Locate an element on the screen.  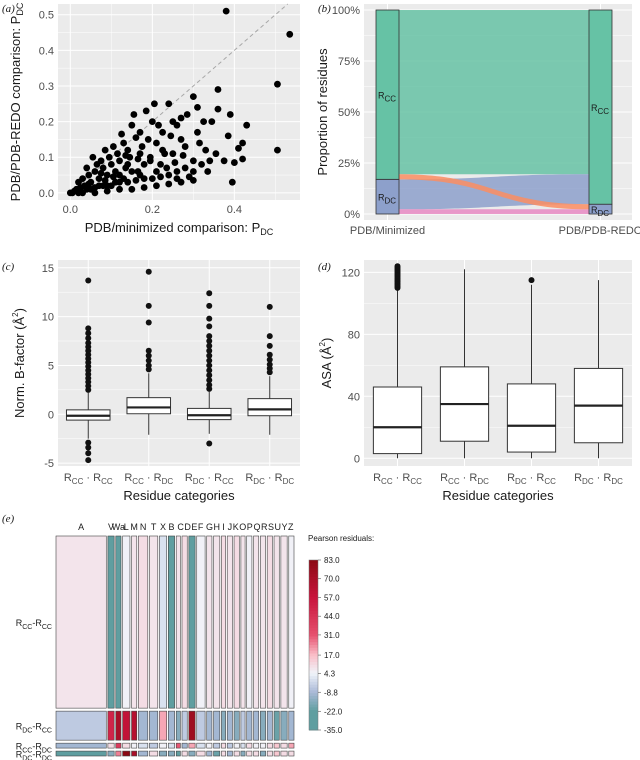
y-tick-label: 0.3 is located at coordinates (46, 87).